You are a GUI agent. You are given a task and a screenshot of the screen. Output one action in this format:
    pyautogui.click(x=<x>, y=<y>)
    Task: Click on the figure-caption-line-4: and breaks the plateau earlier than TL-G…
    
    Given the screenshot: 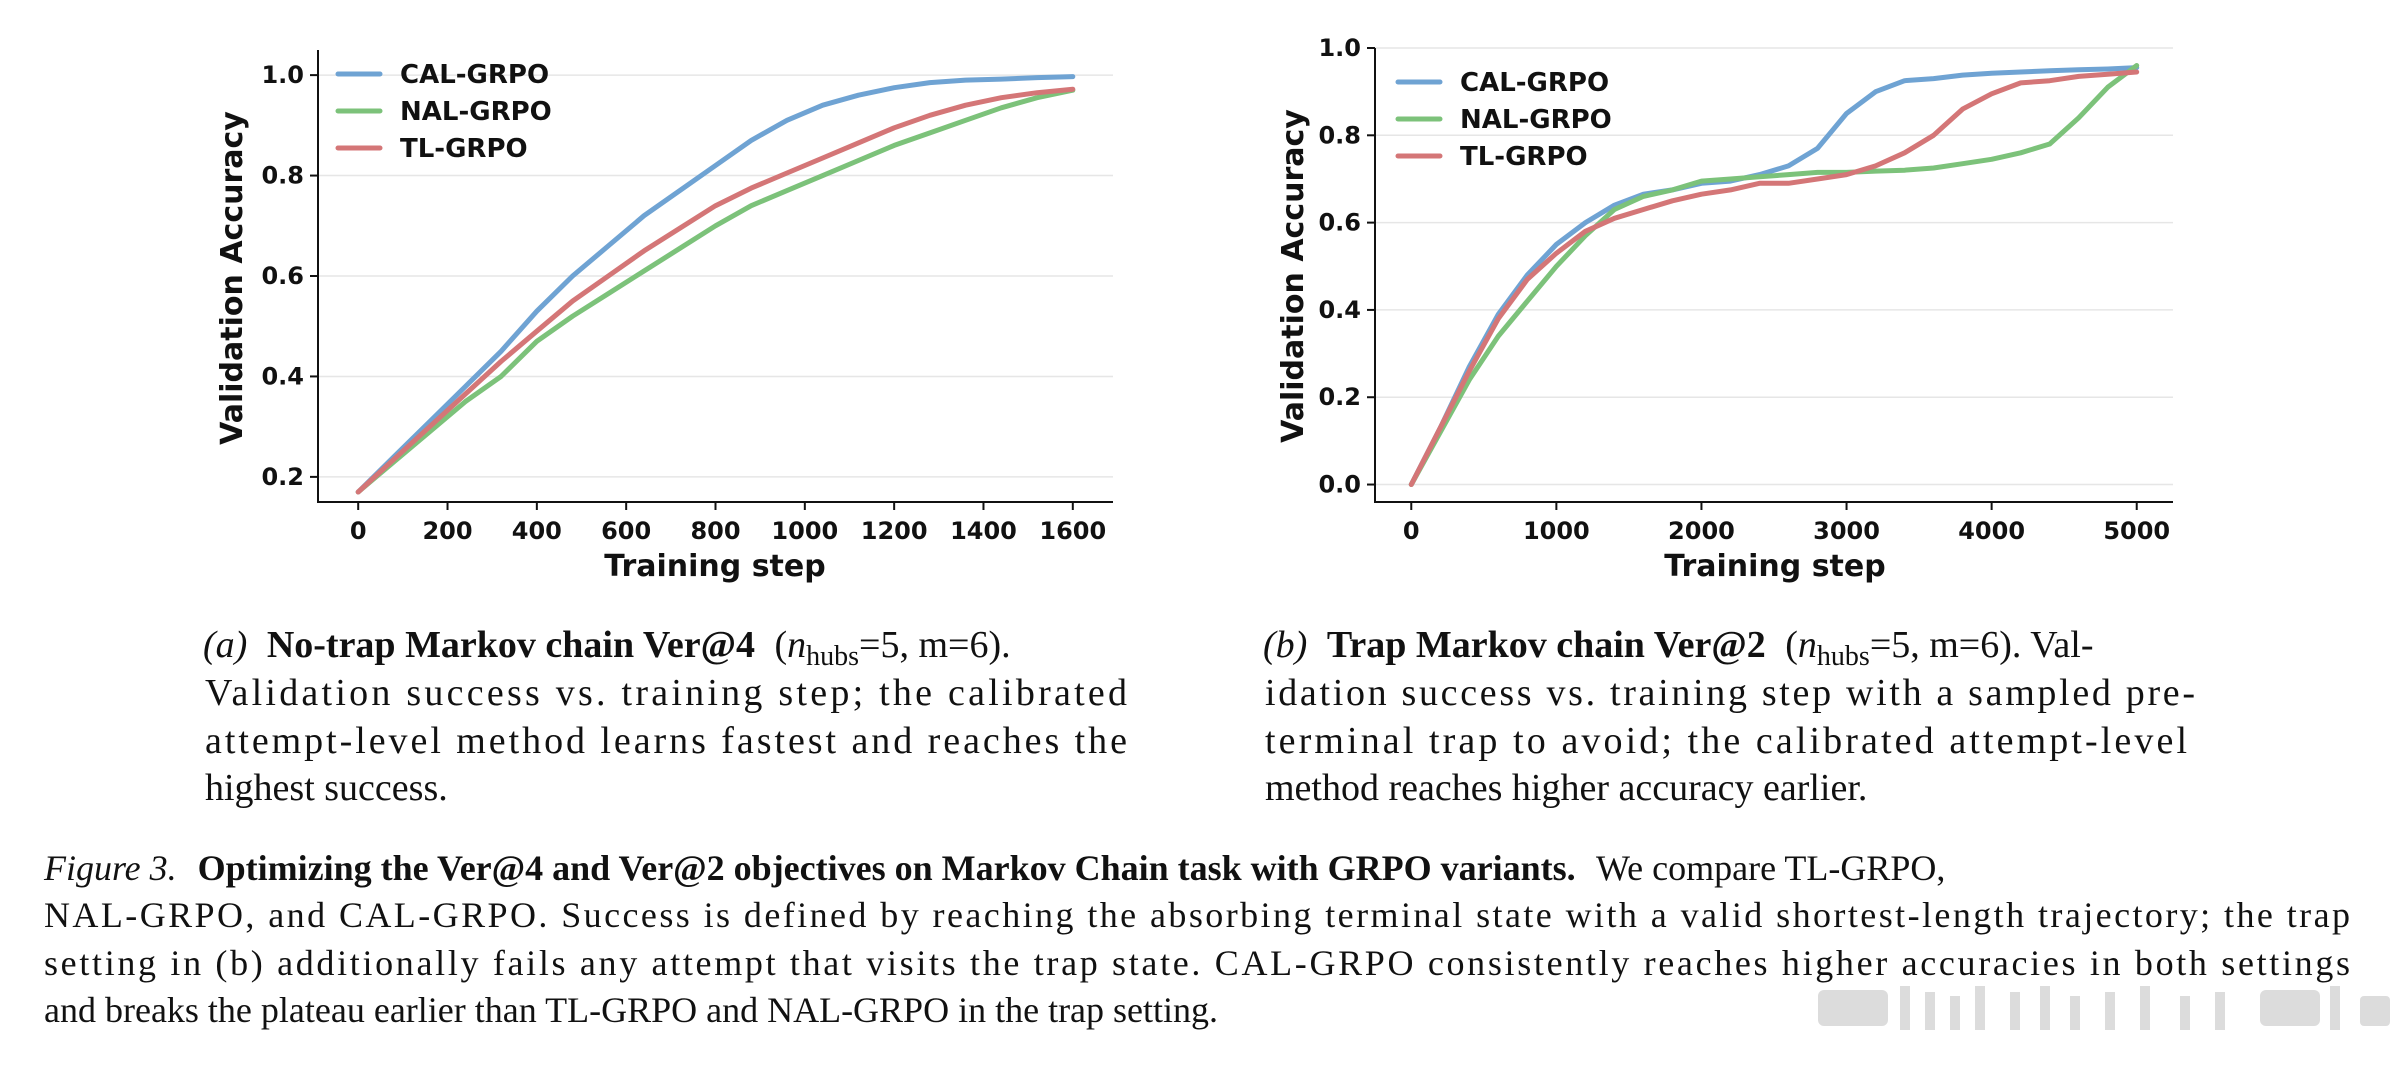 What is the action you would take?
    pyautogui.click(x=631, y=1010)
    